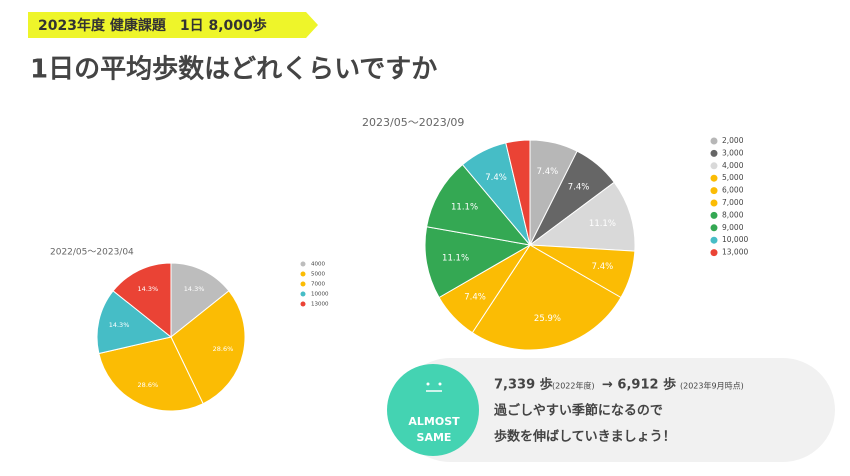 Image resolution: width=850 pixels, height=476 pixels. What do you see at coordinates (733, 152) in the screenshot?
I see `legend-label: 3,000` at bounding box center [733, 152].